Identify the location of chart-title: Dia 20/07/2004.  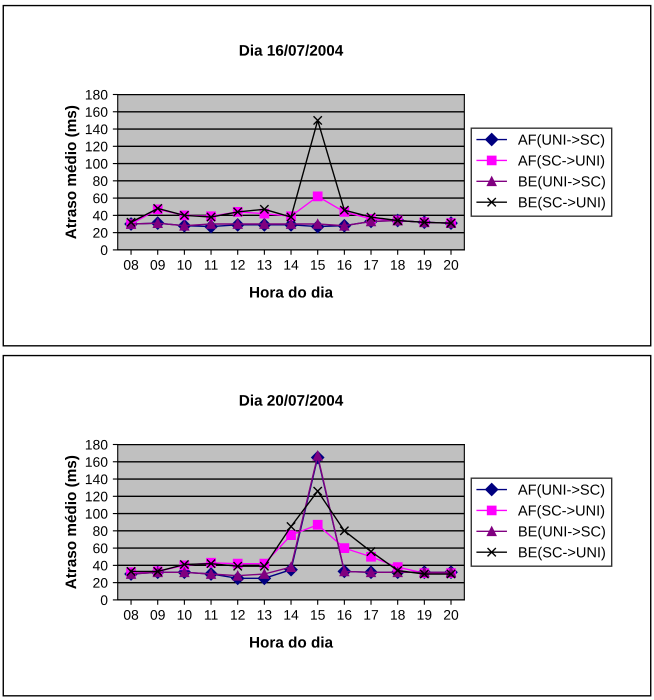
(292, 400).